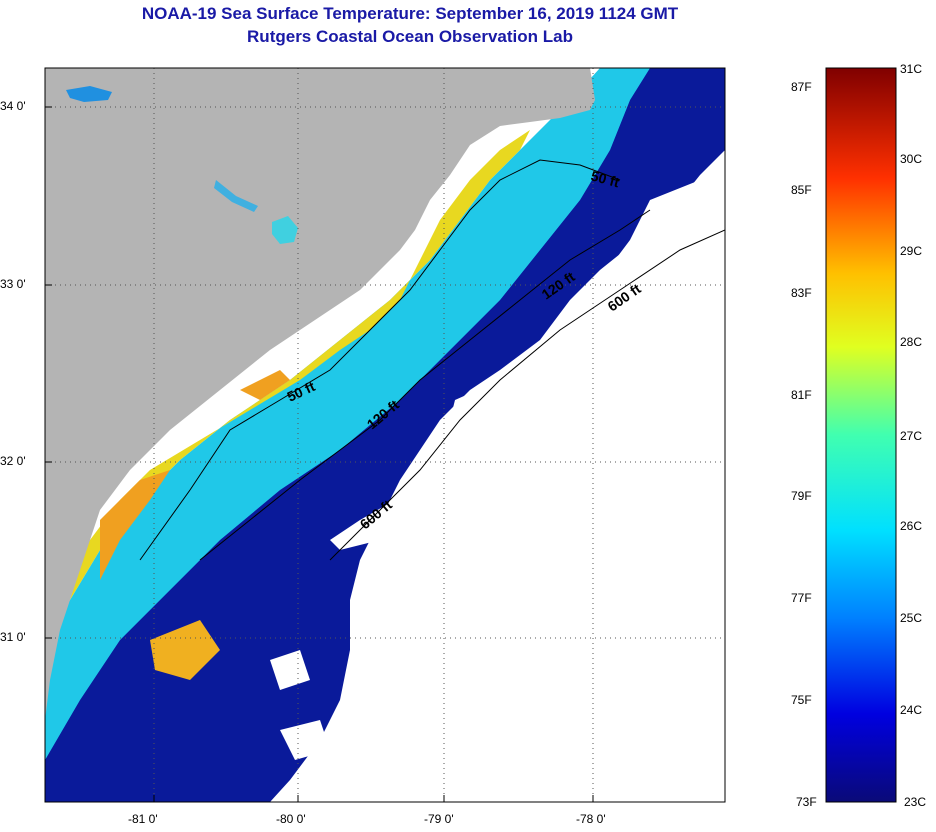 The width and height of the screenshot is (936, 832). What do you see at coordinates (591, 819) in the screenshot?
I see `lon-tick-label: -78 0'` at bounding box center [591, 819].